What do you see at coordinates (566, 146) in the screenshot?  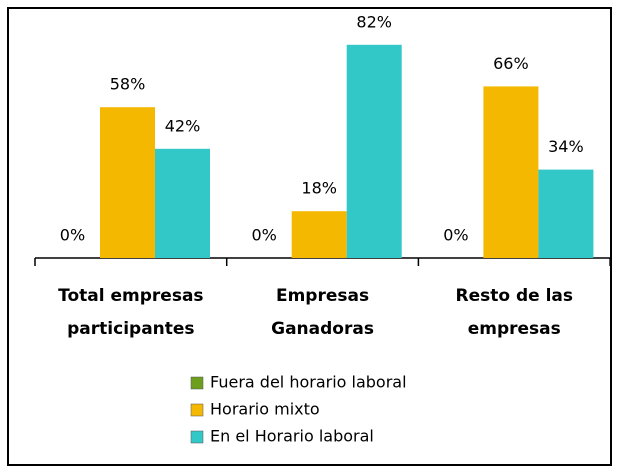 I see `data-label: 34%` at bounding box center [566, 146].